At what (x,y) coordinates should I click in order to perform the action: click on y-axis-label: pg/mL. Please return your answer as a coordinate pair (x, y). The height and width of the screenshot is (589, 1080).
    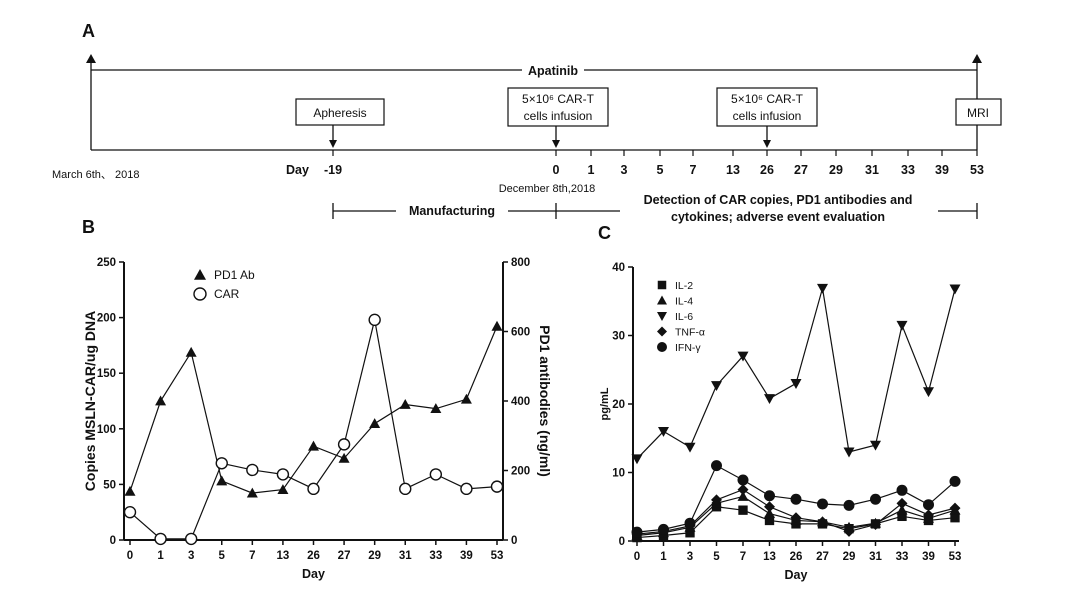
    Looking at the image, I should click on (605, 403).